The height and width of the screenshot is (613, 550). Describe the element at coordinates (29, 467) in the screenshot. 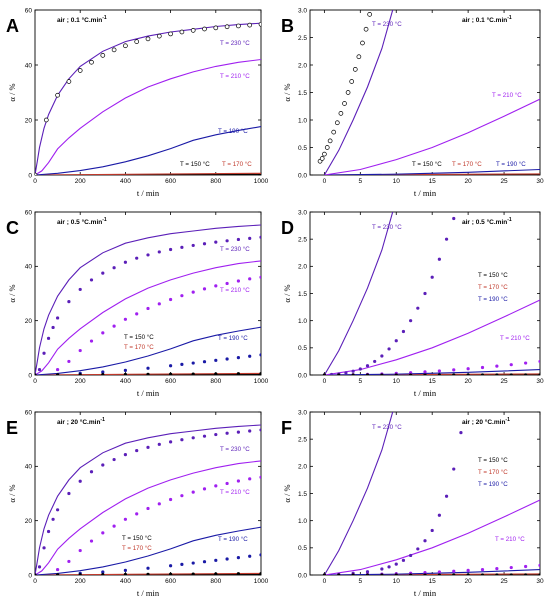

I see `y-tick-label: 40` at that location.